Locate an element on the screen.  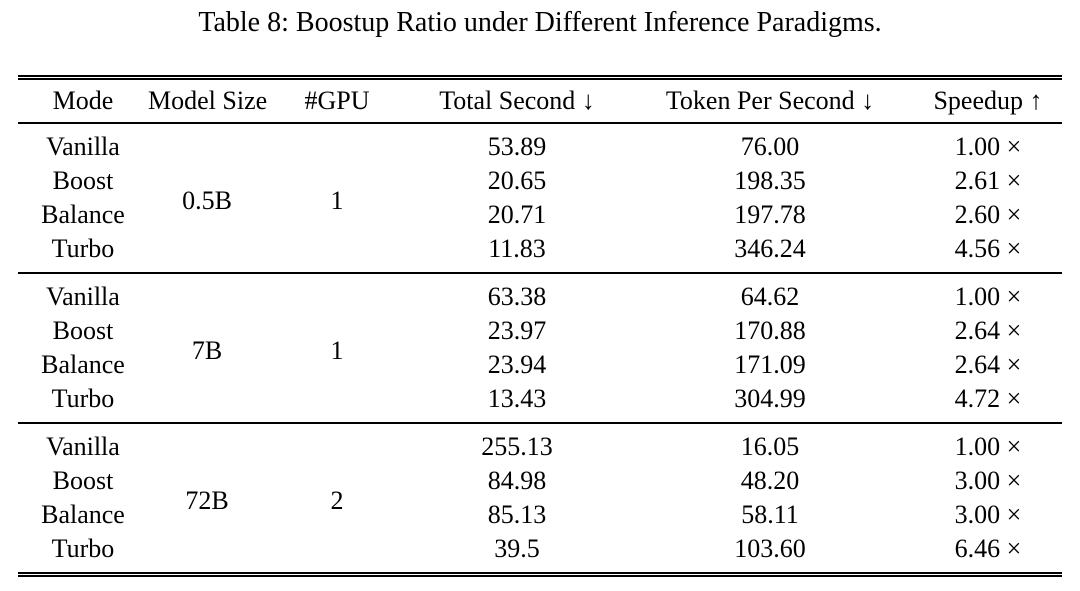
table-row: Turbo 11.83 346.24 4.56 × is located at coordinates (540, 252).